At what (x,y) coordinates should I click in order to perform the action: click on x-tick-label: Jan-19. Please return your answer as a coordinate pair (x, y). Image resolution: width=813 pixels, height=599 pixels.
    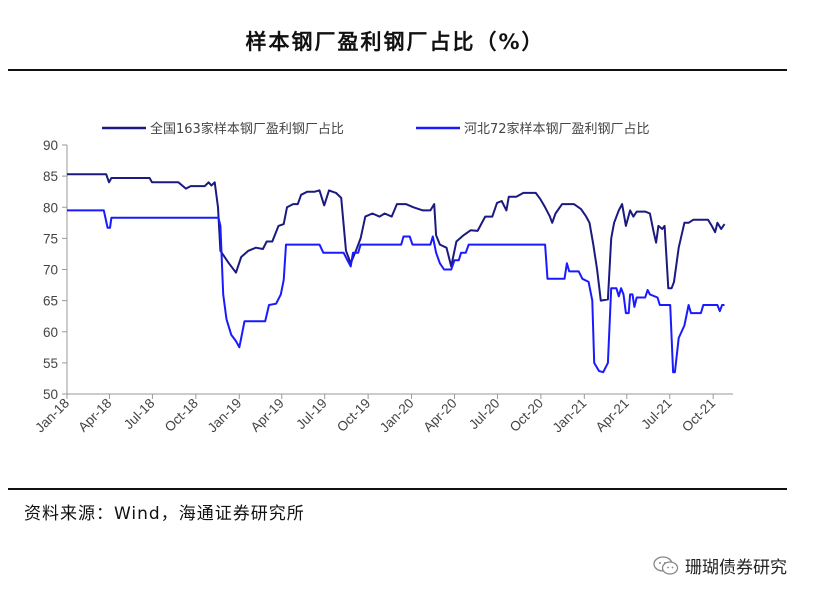
    Looking at the image, I should click on (225, 416).